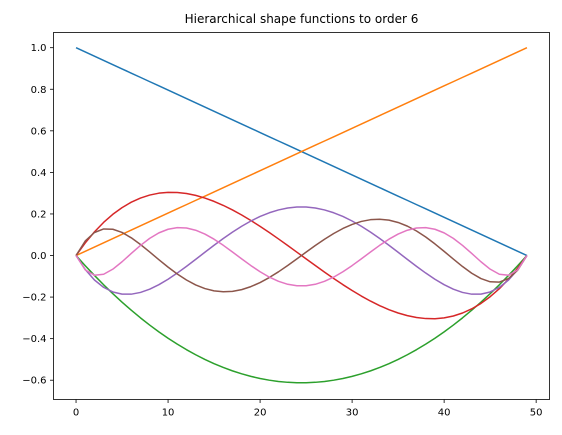 This screenshot has height=435, width=562. What do you see at coordinates (34, 381) in the screenshot?
I see `y-tick-label: −0.6` at bounding box center [34, 381].